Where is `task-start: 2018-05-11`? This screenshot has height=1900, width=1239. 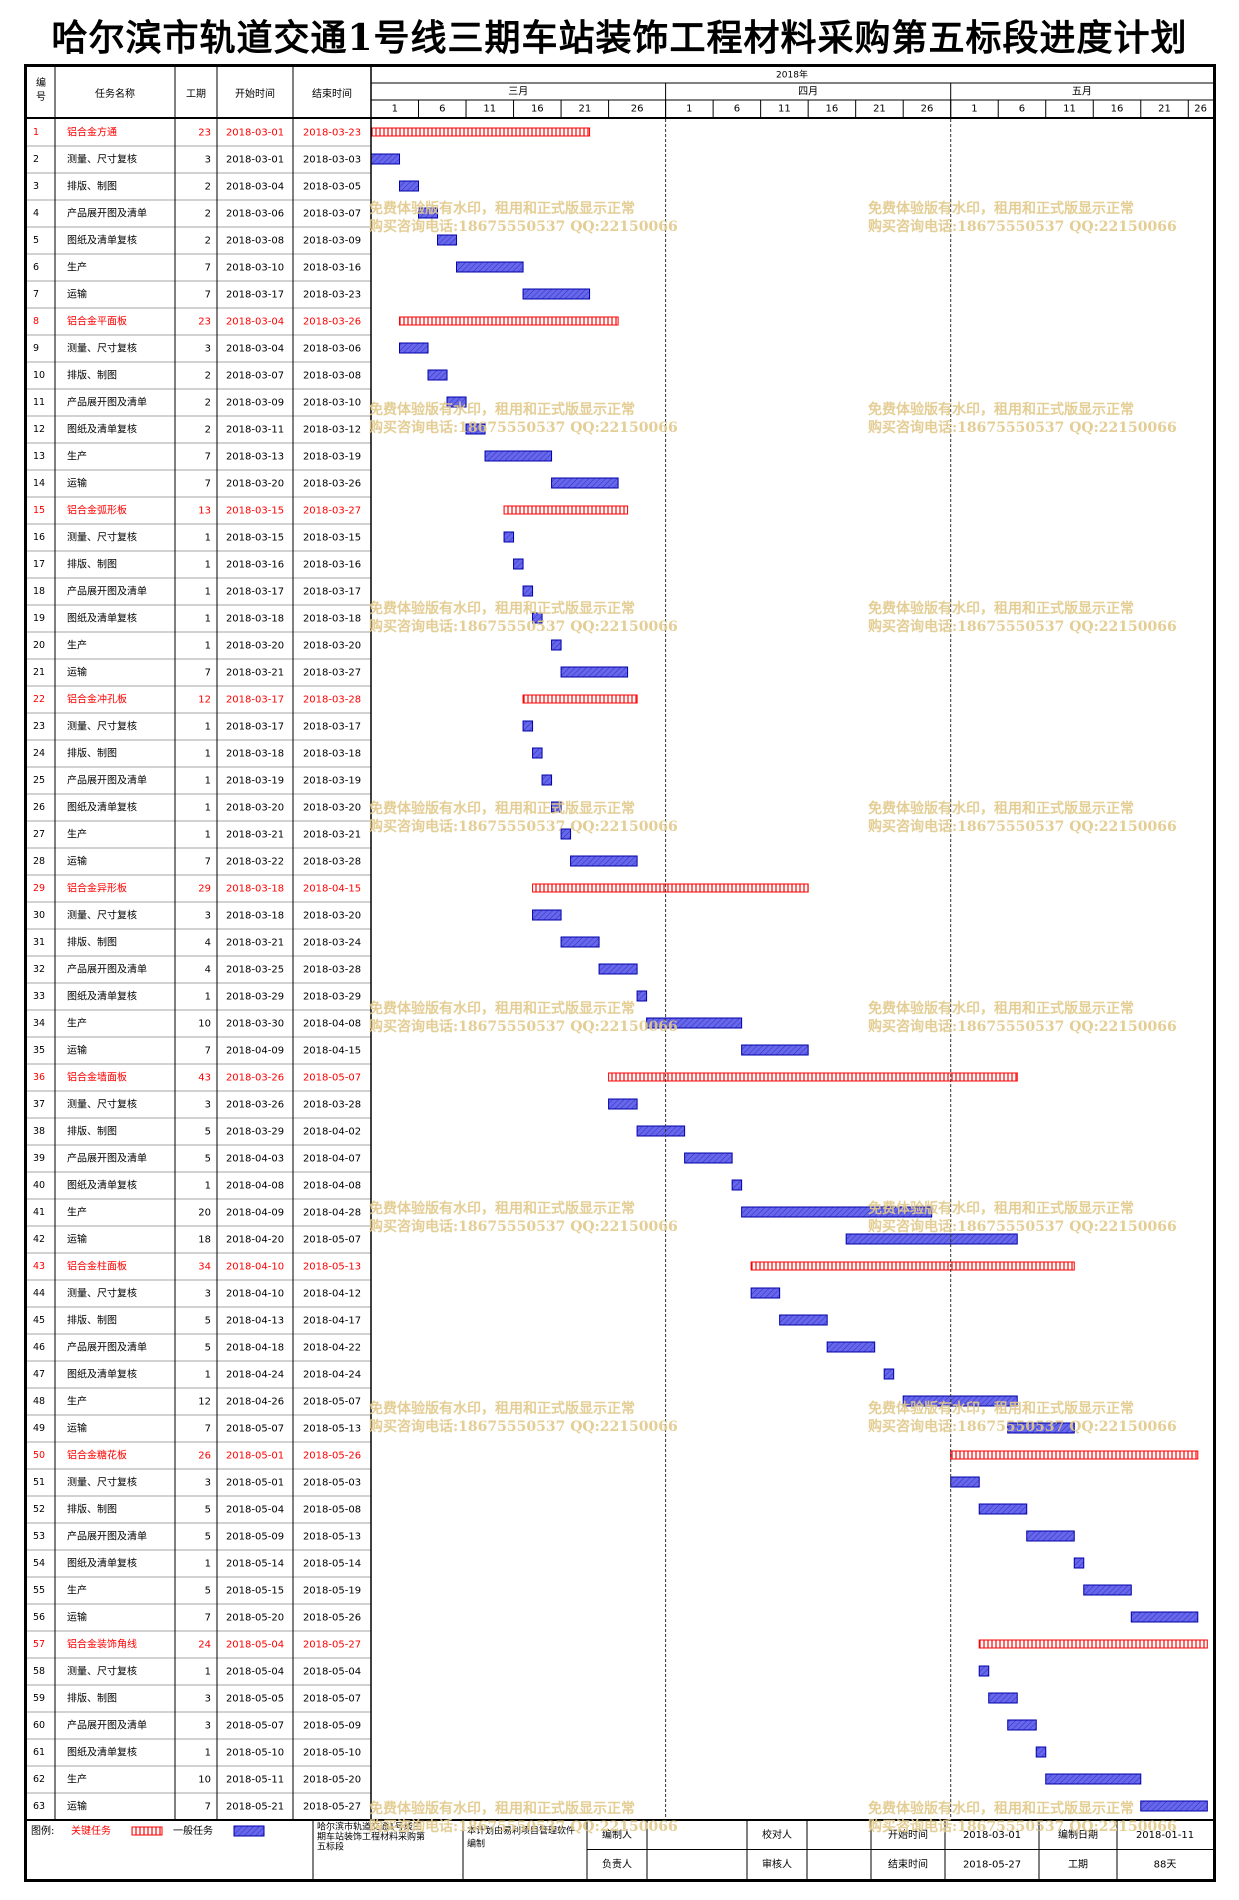 task-start: 2018-05-11 is located at coordinates (255, 1780).